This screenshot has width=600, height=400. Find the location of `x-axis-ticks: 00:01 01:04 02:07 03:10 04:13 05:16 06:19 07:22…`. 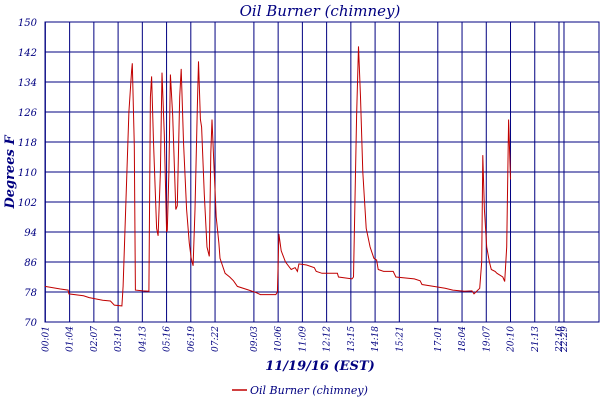

x-axis-ticks: 00:01 01:04 02:07 03:10 04:13 05:16 06:19 07:22… is located at coordinates (305, 339).